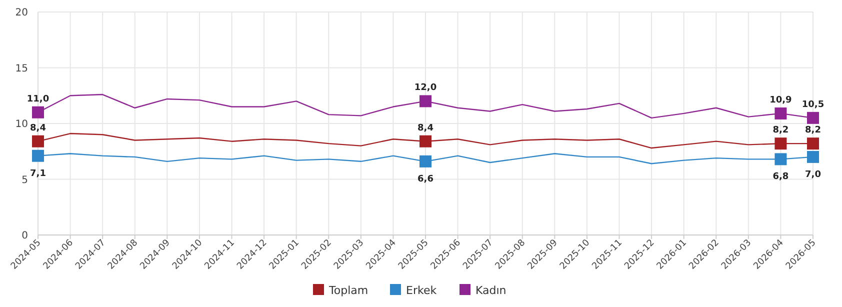 This screenshot has width=842, height=307. Describe the element at coordinates (21, 68) in the screenshot. I see `y-tick-label: 15` at that location.